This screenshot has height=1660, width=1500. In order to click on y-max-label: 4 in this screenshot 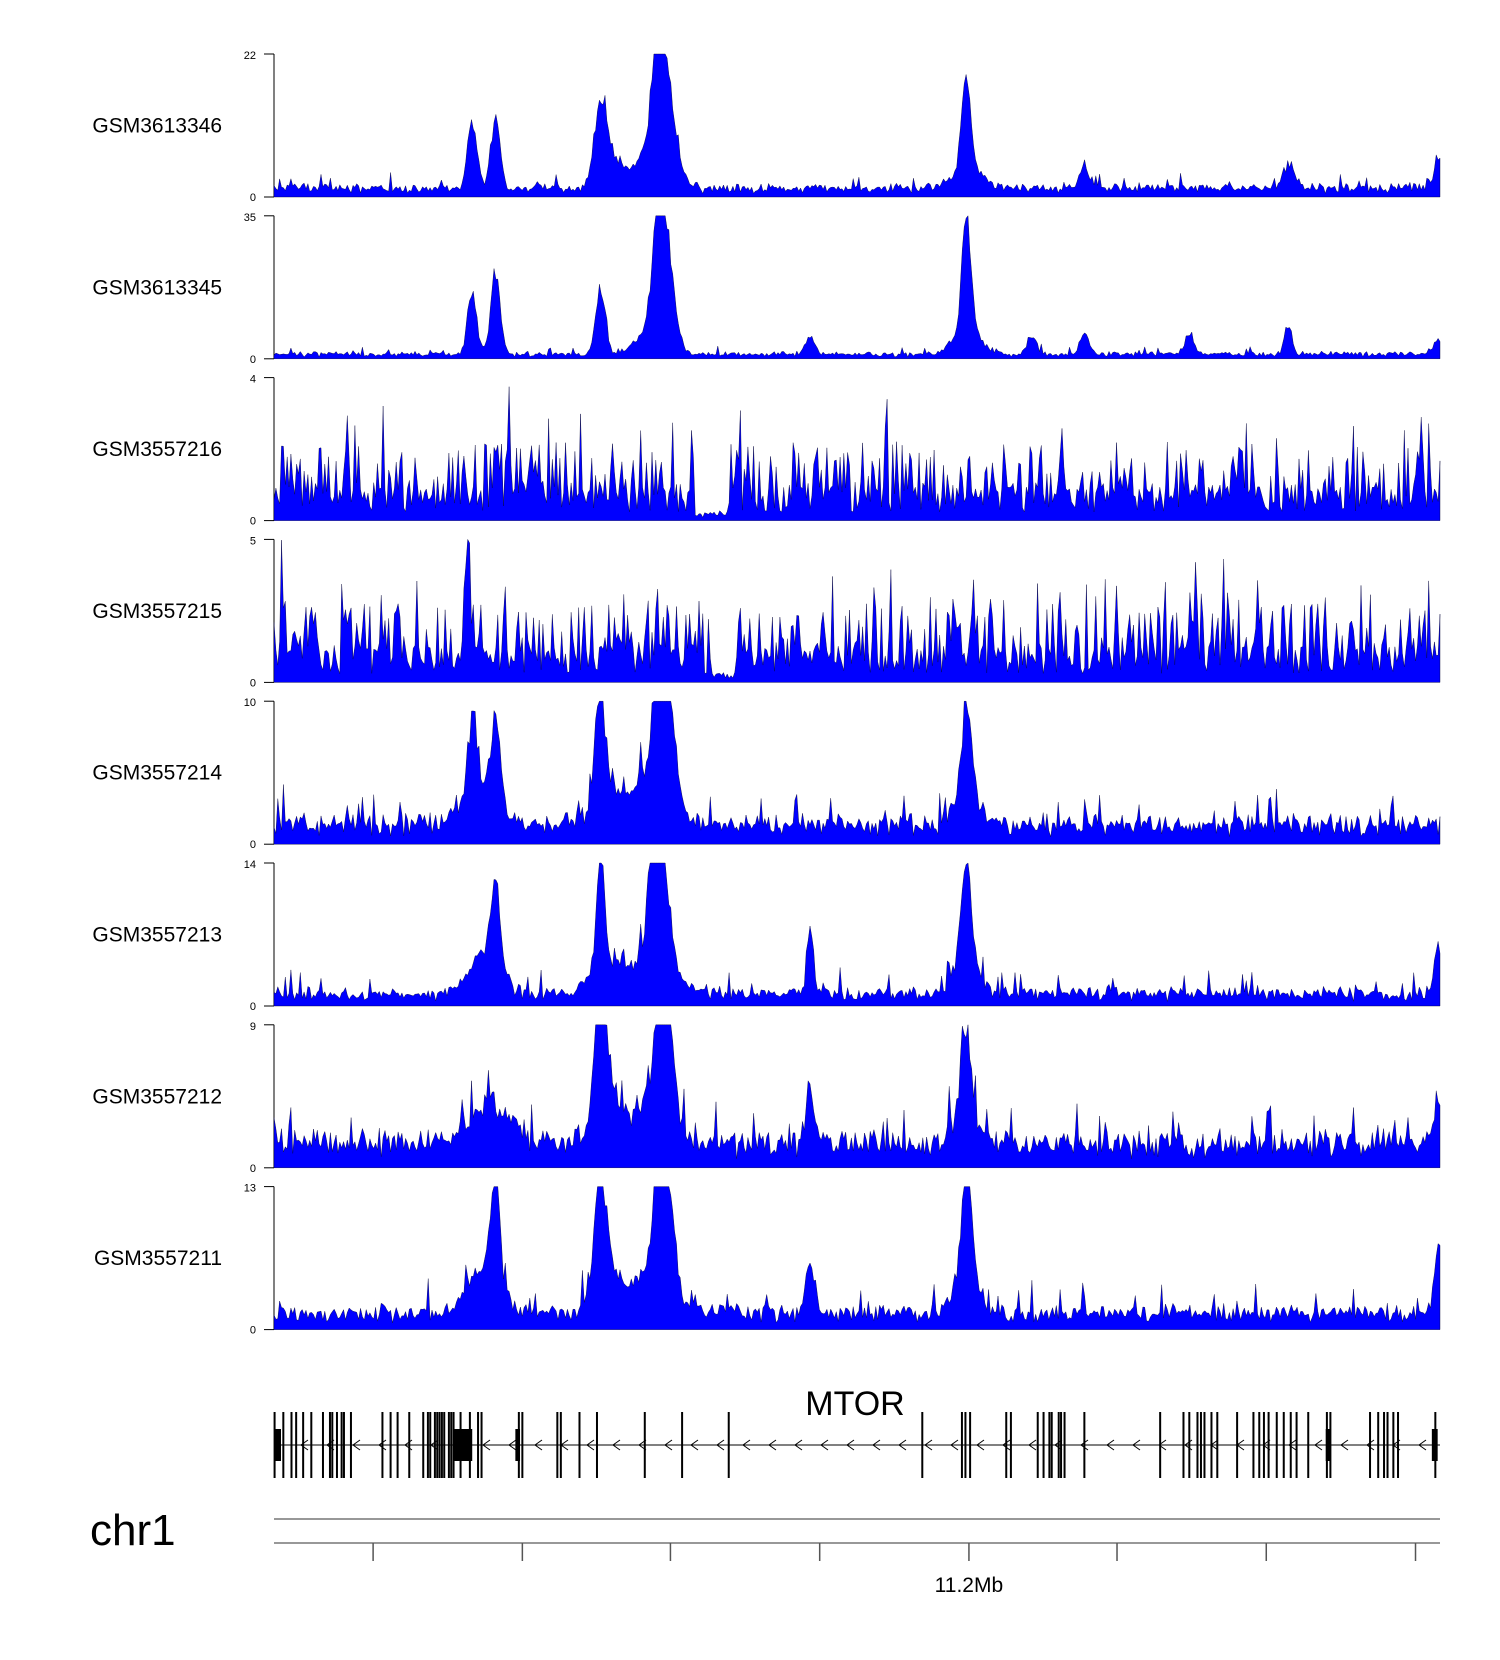, I will do `click(253, 380)`.